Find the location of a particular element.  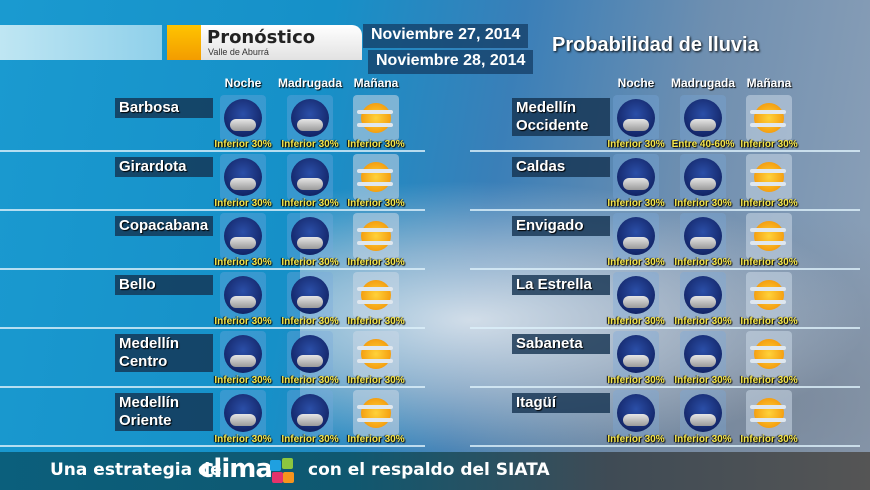

location-name: Barbosa is located at coordinates (164, 108).